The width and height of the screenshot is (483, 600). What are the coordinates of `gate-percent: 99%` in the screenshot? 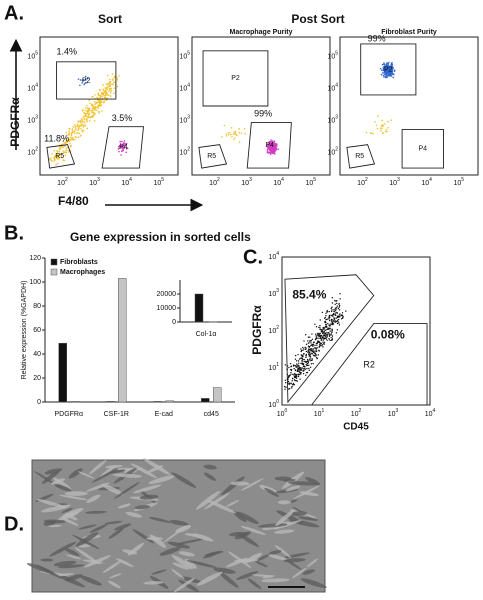 It's located at (377, 38).